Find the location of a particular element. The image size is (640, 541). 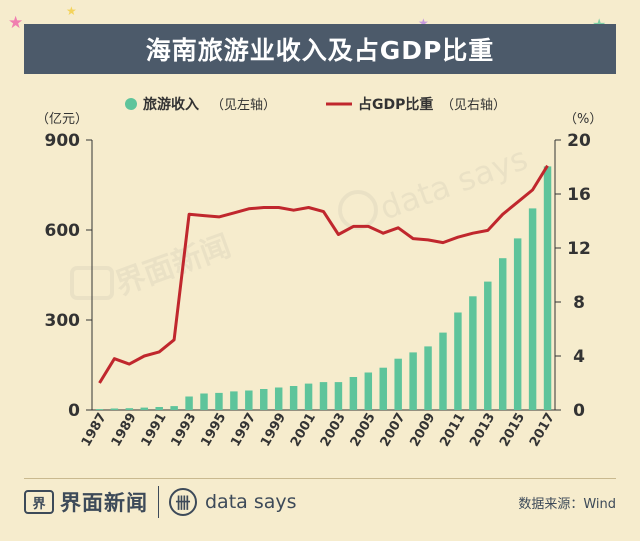

x-tick-label: 1987 is located at coordinates (94, 430).